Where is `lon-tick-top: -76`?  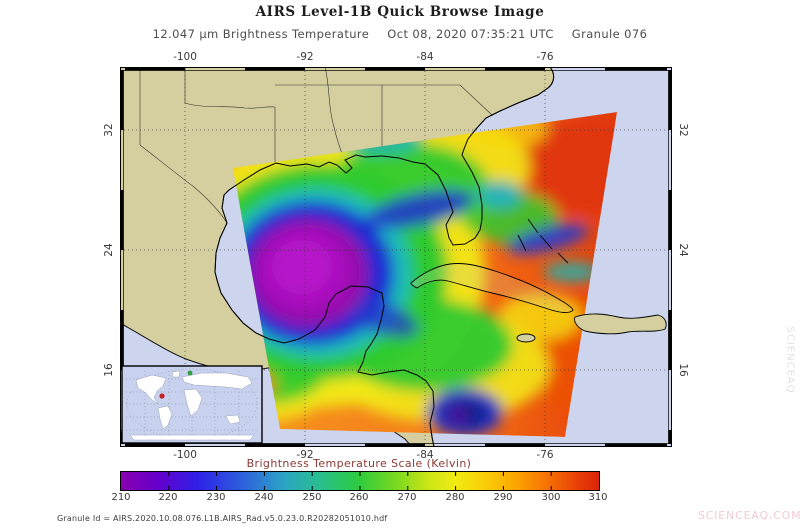 lon-tick-top: -76 is located at coordinates (545, 57).